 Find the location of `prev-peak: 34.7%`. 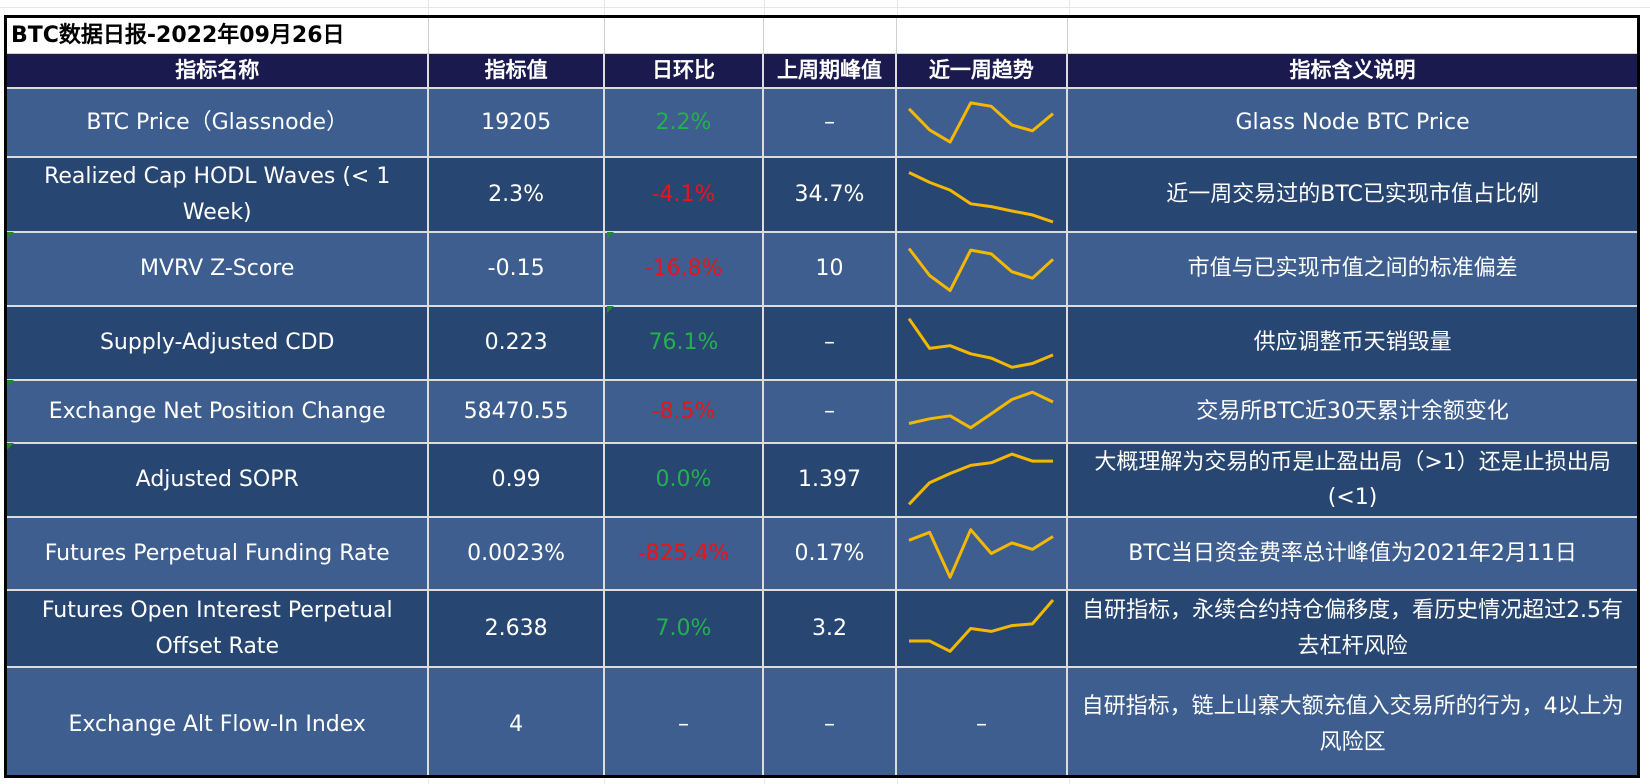

prev-peak: 34.7% is located at coordinates (830, 194).